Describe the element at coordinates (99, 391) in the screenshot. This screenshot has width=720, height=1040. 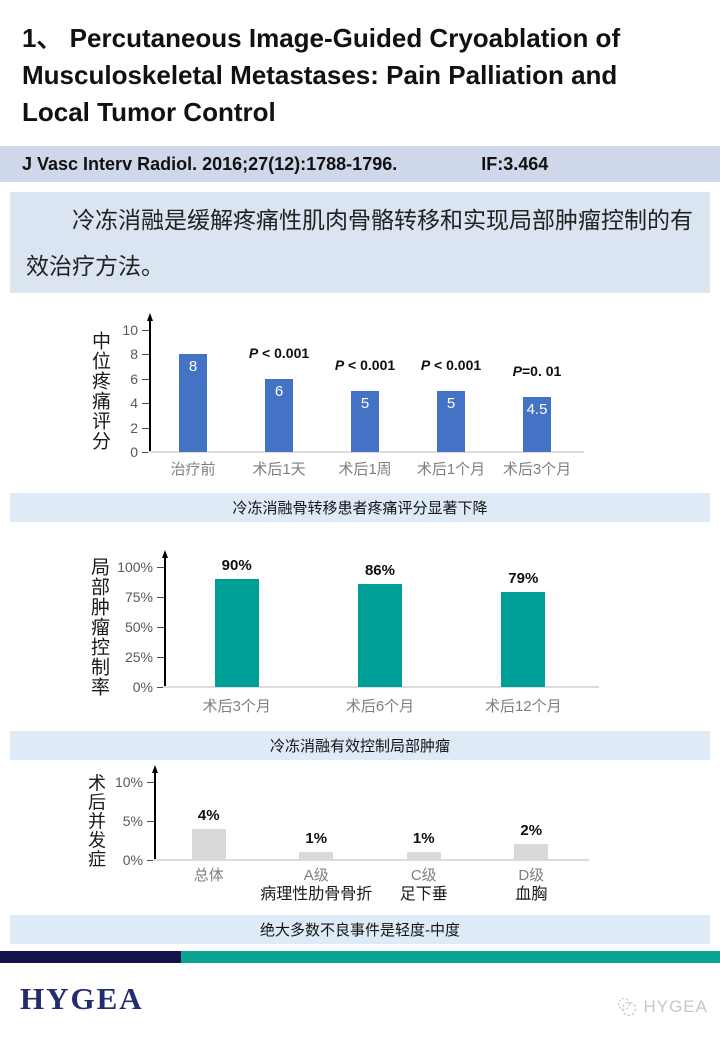
I see `y-axis-label: 中位疼痛评分` at that location.